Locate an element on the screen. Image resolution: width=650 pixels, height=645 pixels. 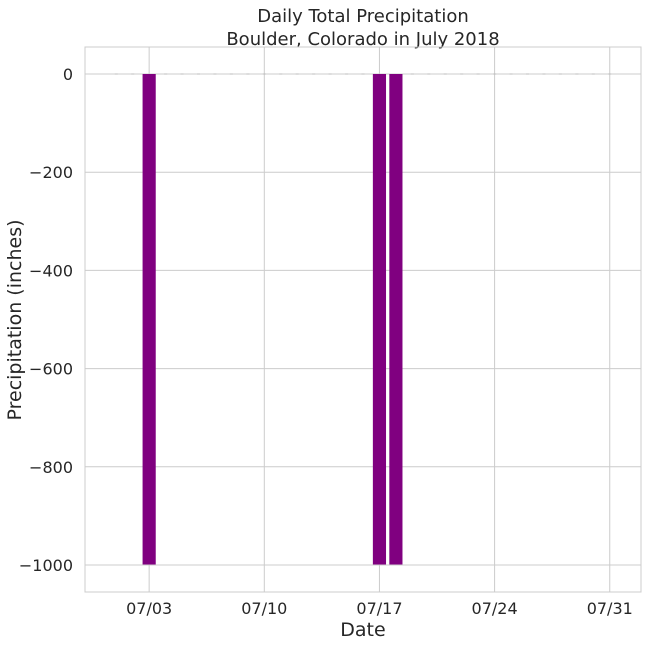
y-tick-label: −800 is located at coordinates (51, 467).